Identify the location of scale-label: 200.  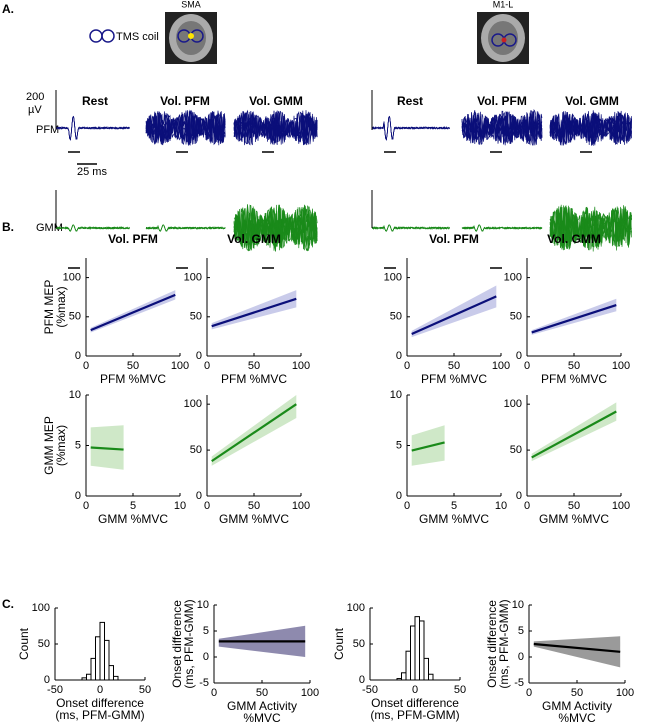
(35, 97).